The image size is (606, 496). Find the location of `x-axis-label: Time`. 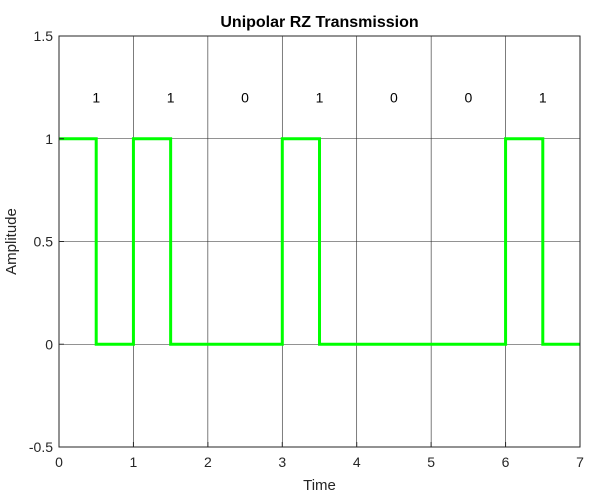

x-axis-label: Time is located at coordinates (319, 485).